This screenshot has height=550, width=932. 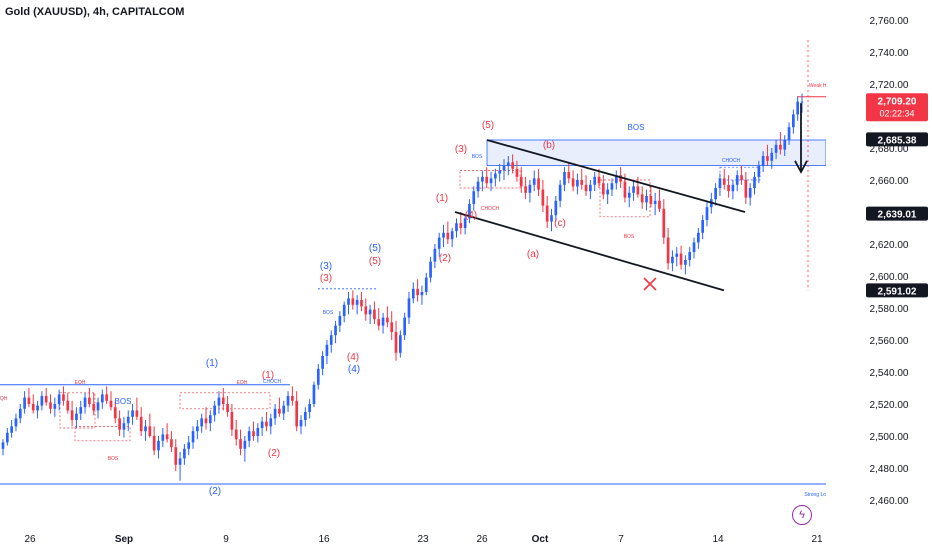 I want to click on y-tick-label: 2,500.00, so click(x=889, y=437).